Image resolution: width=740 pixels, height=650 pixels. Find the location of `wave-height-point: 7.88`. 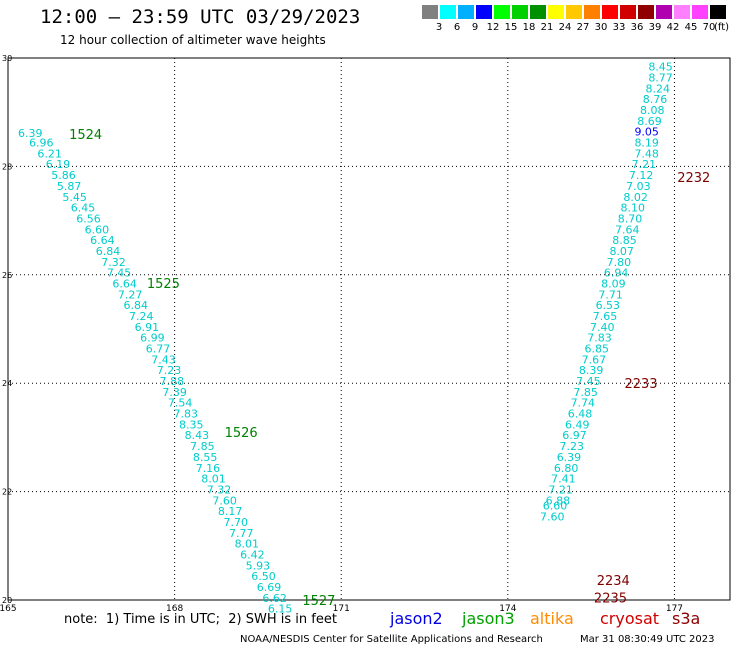

wave-height-point: 7.88 is located at coordinates (172, 381).